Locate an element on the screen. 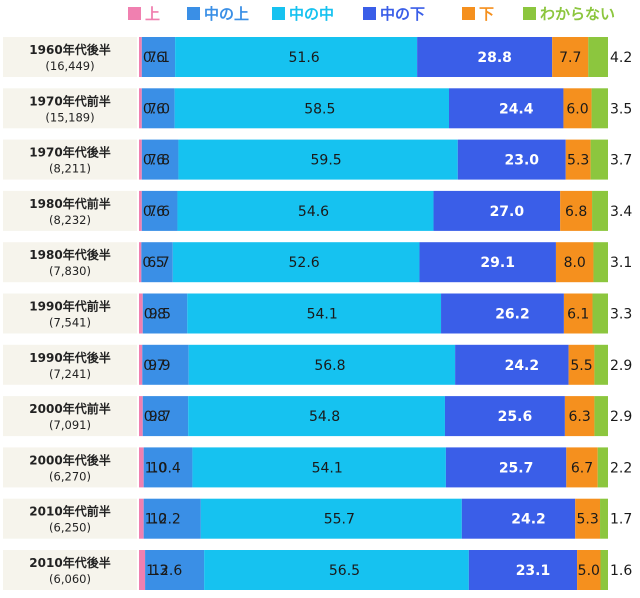 The image size is (640, 598). data-label: 23.0 is located at coordinates (521, 161).